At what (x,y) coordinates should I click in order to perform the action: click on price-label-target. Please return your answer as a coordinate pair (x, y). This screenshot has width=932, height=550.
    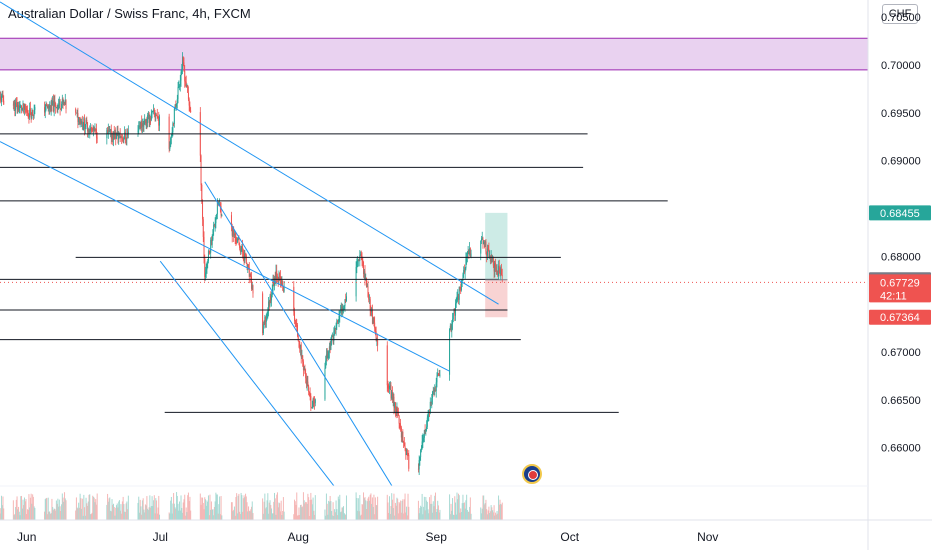
    Looking at the image, I should click on (900, 213).